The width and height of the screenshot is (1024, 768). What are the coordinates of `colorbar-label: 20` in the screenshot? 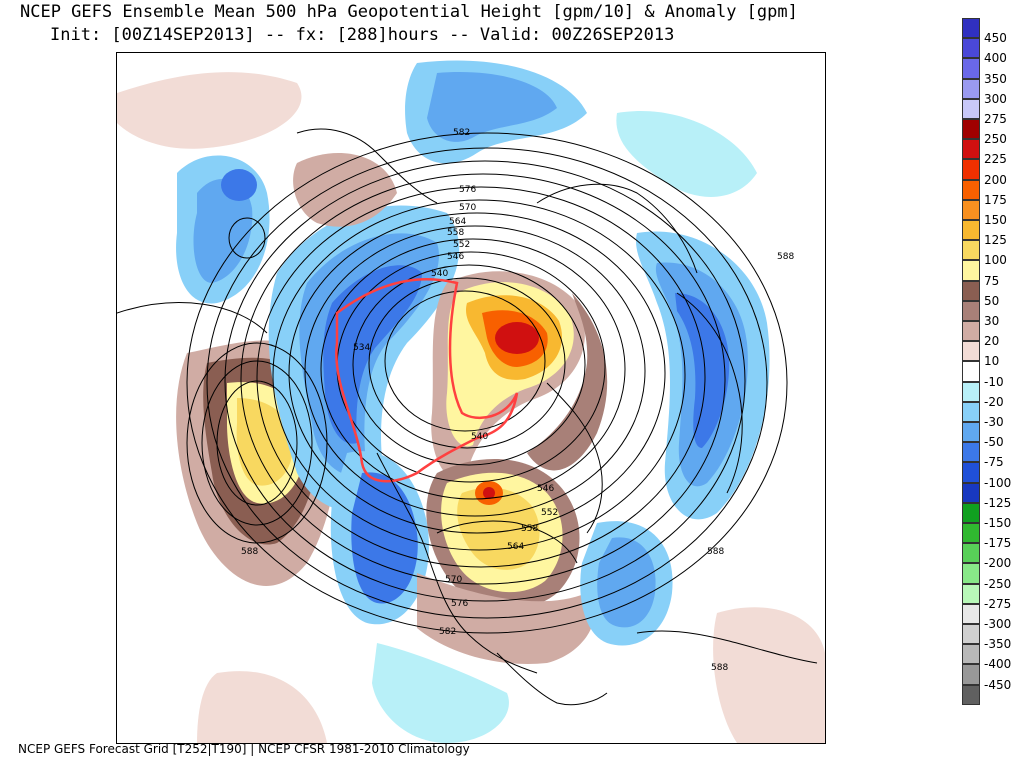 It's located at (992, 341).